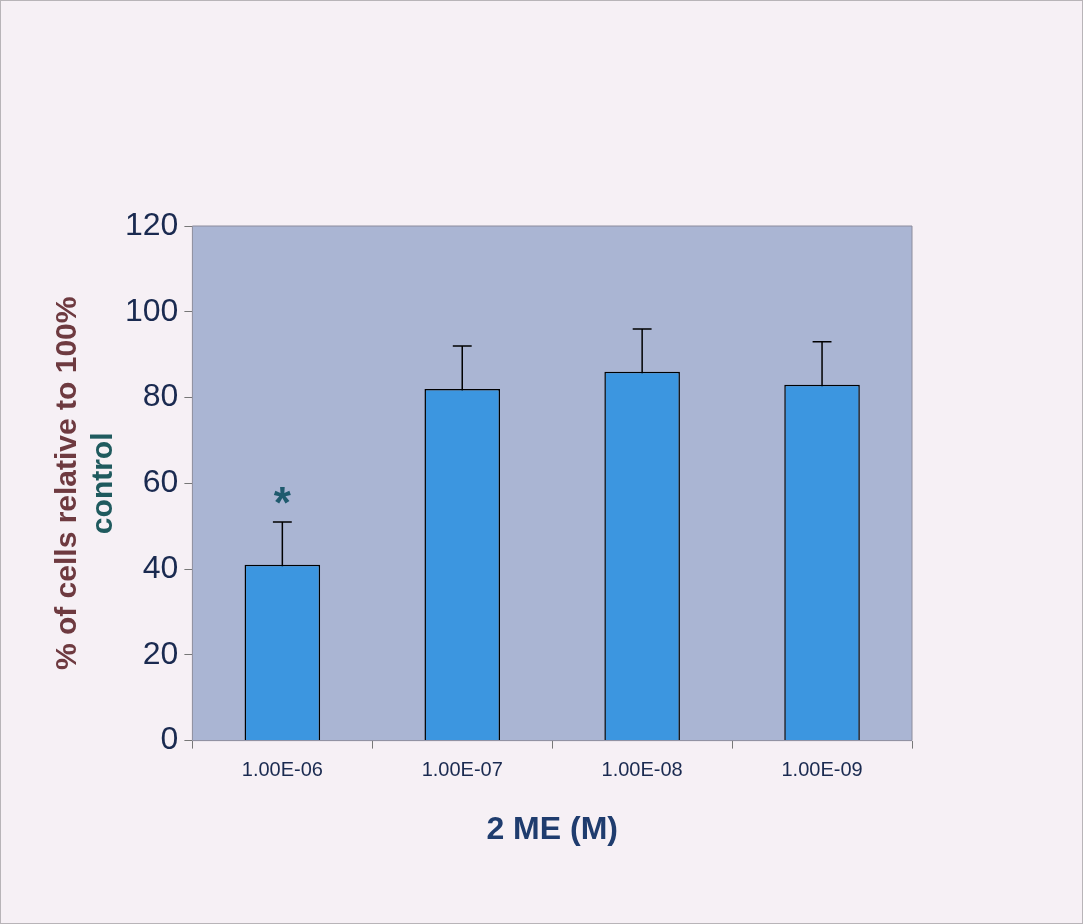 This screenshot has width=1083, height=924. What do you see at coordinates (642, 769) in the screenshot?
I see `x-tick-label: 1.00E-08` at bounding box center [642, 769].